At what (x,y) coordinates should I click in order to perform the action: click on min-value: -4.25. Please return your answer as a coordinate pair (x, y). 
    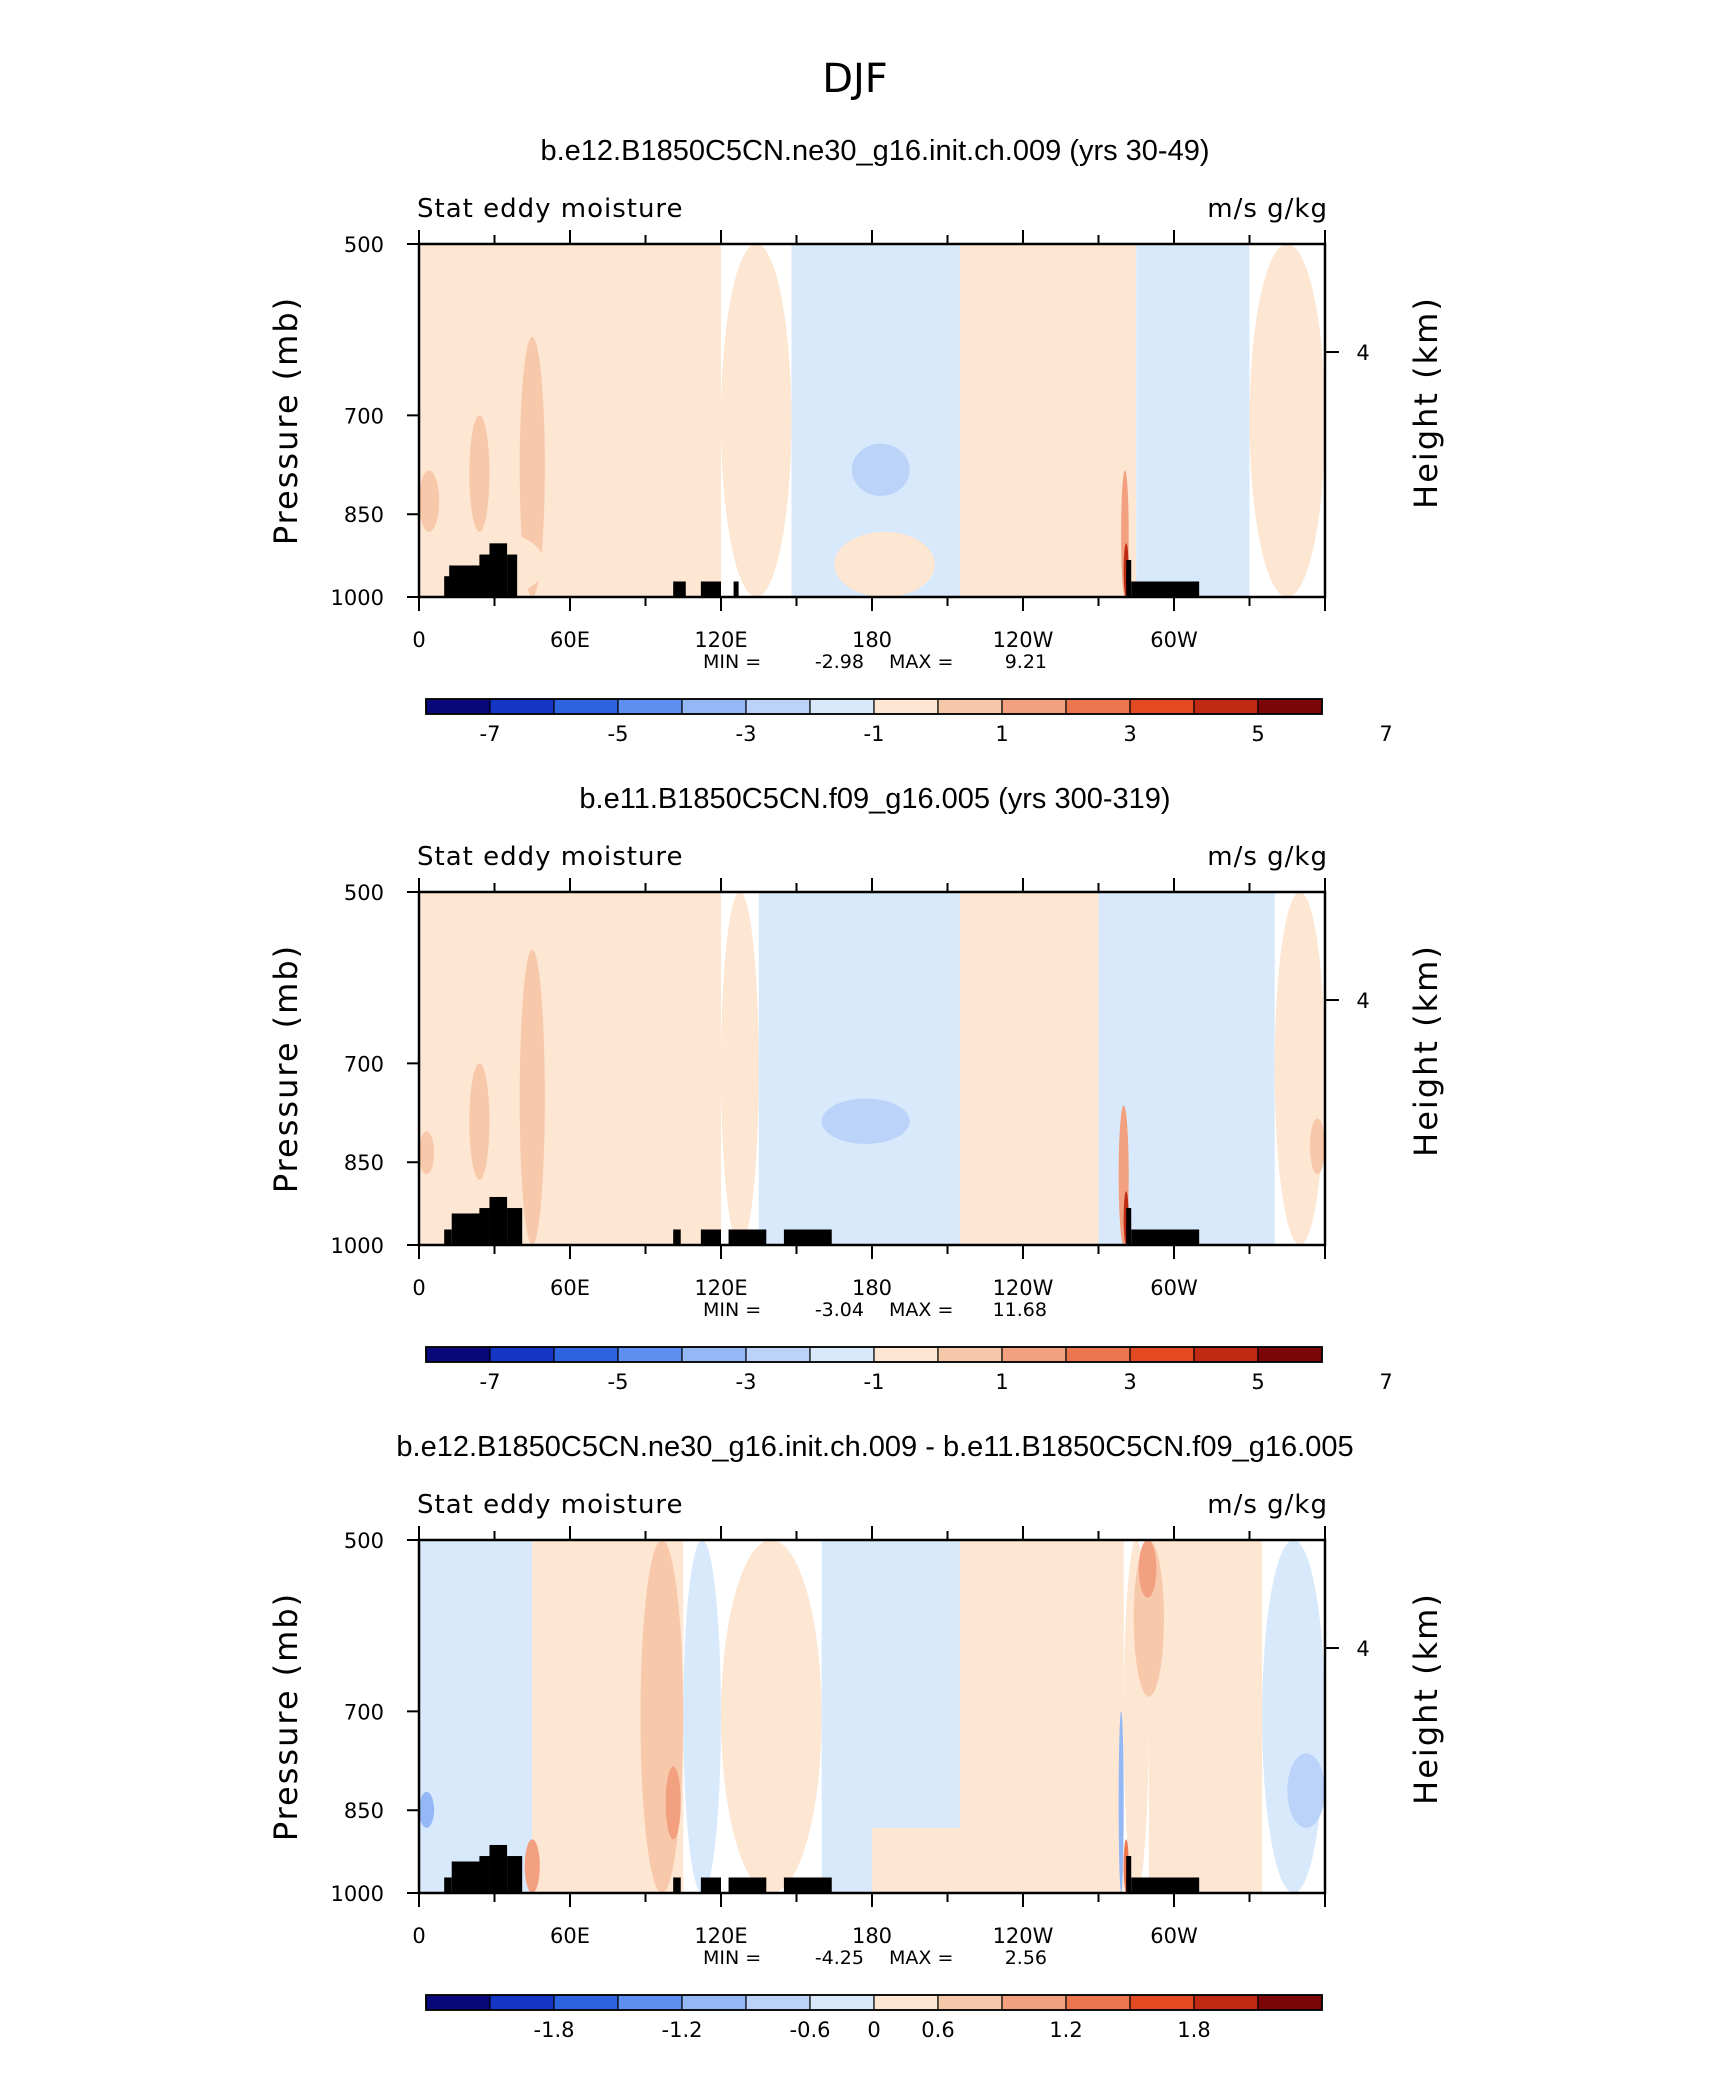
    Looking at the image, I should click on (839, 1958).